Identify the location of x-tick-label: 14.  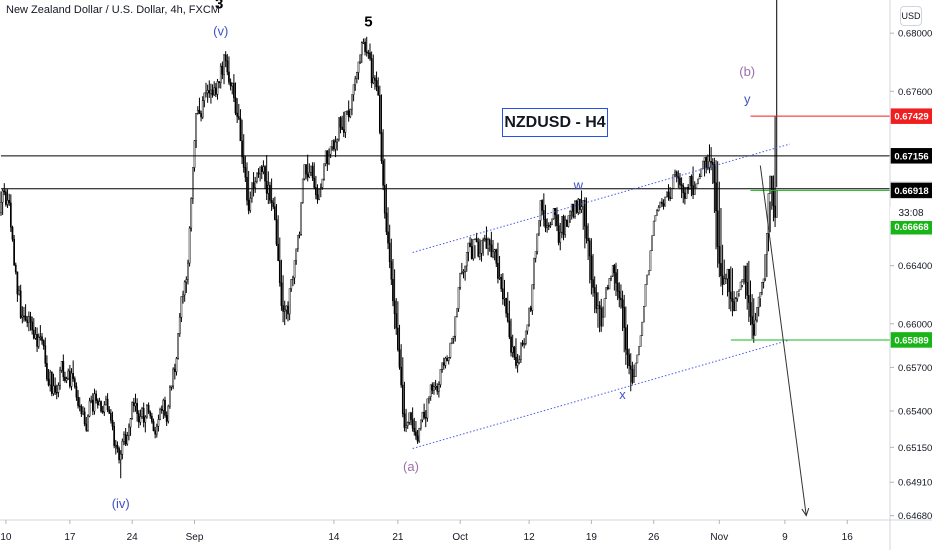
(334, 537).